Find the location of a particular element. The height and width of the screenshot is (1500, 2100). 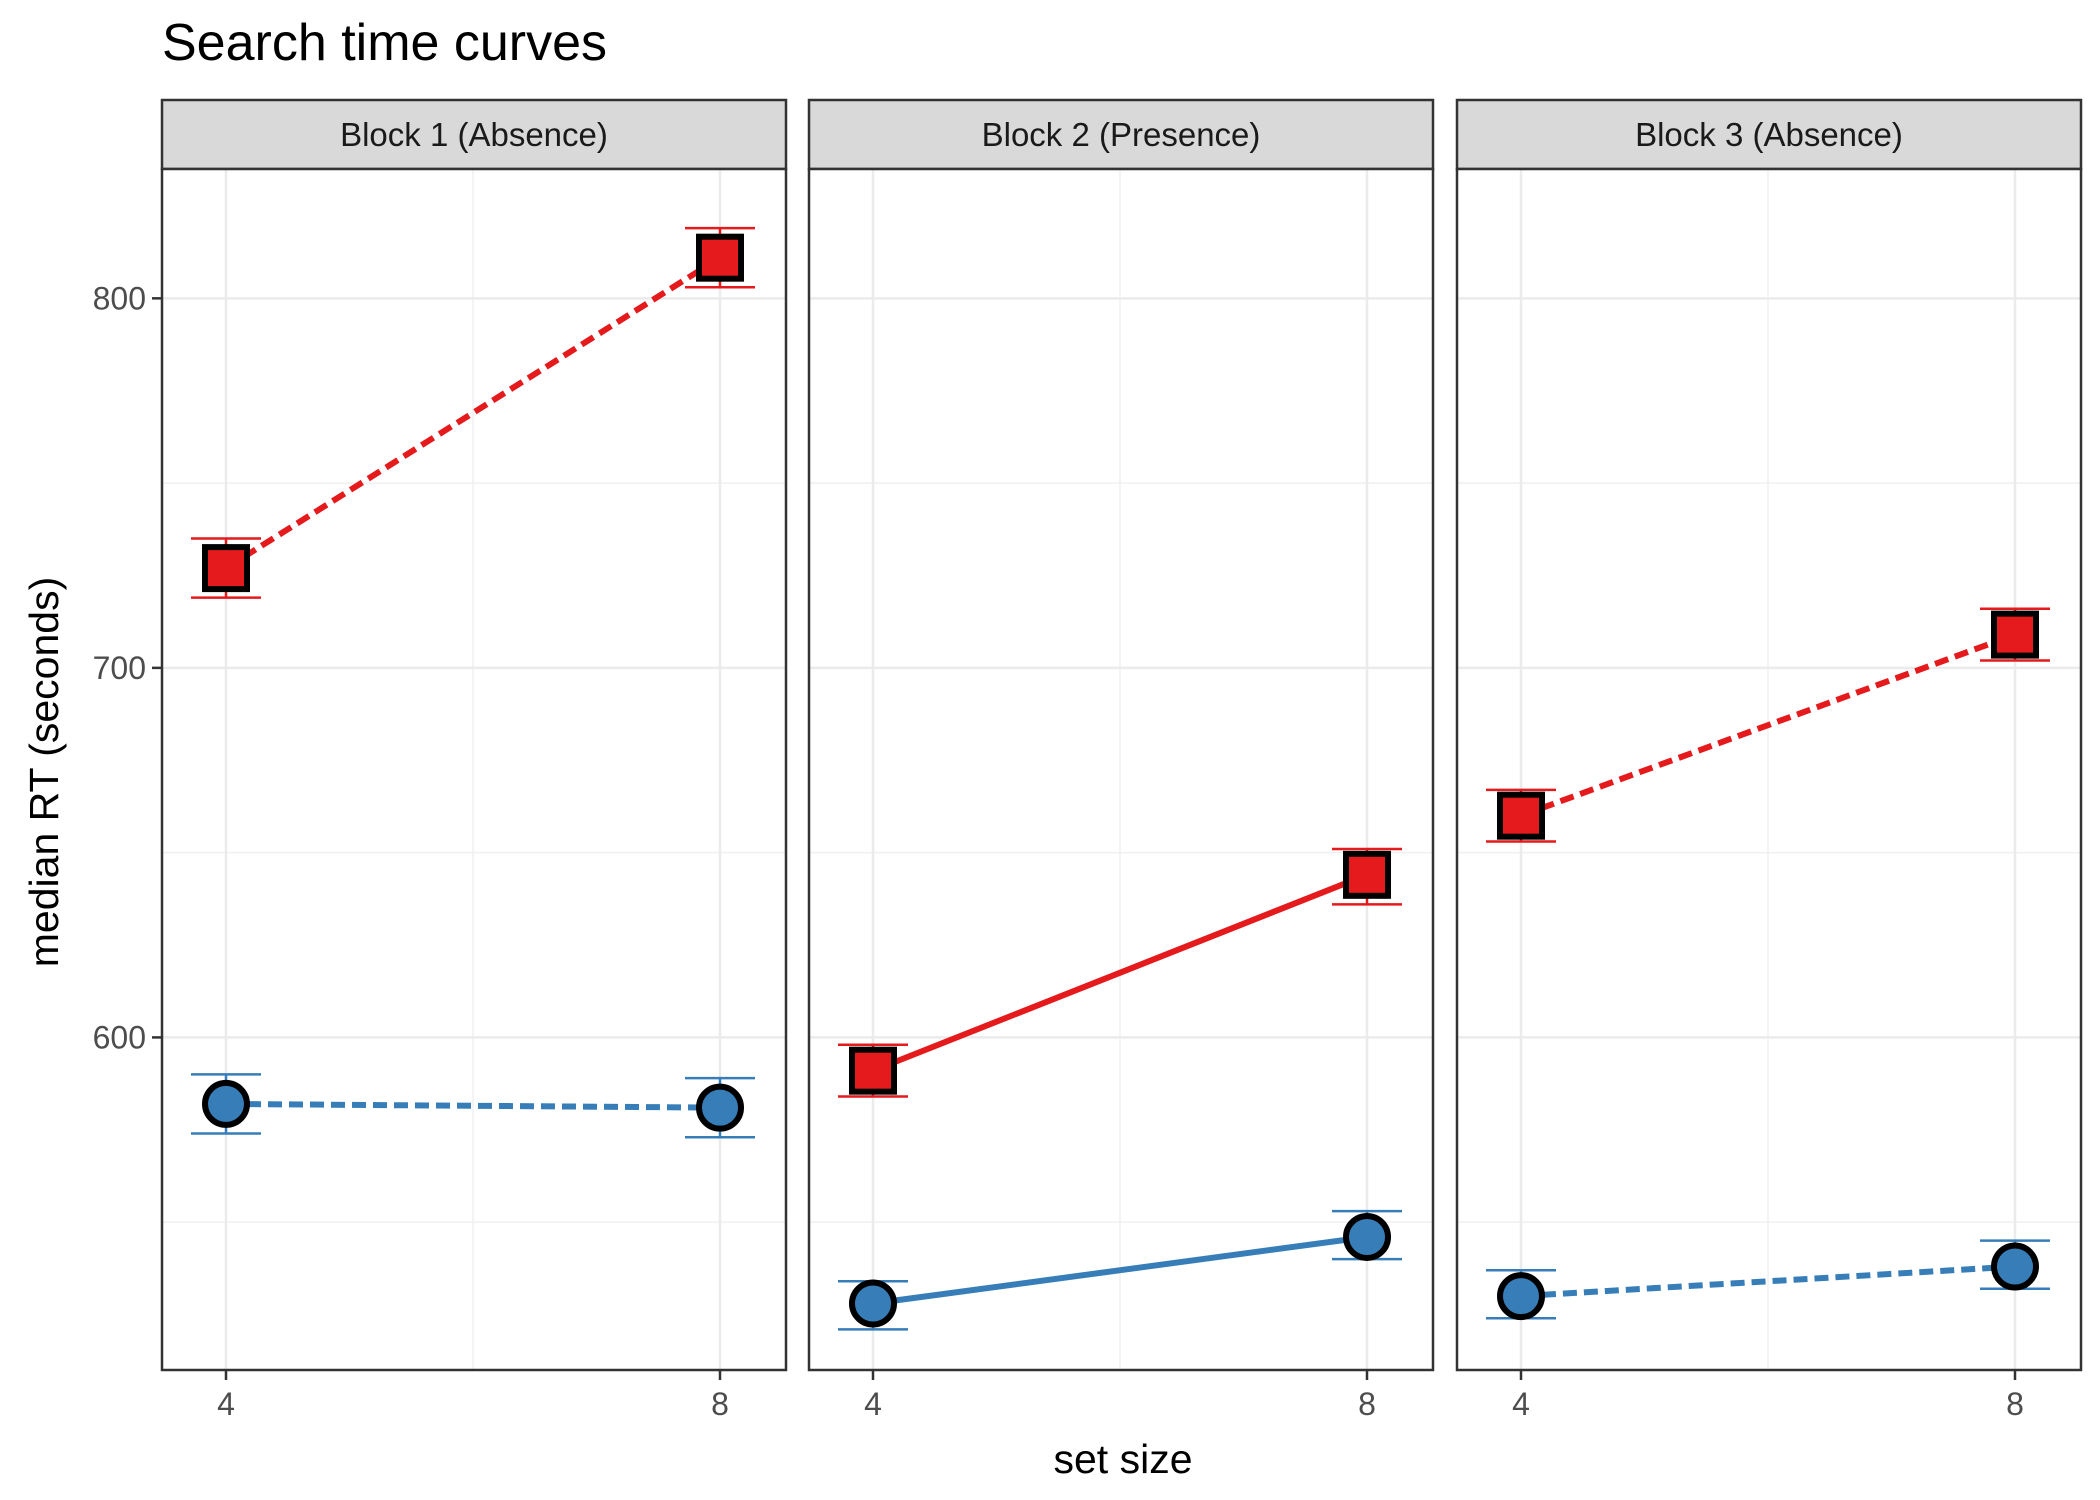

facet-label: Block 2 (Presence) is located at coordinates (1121, 134).